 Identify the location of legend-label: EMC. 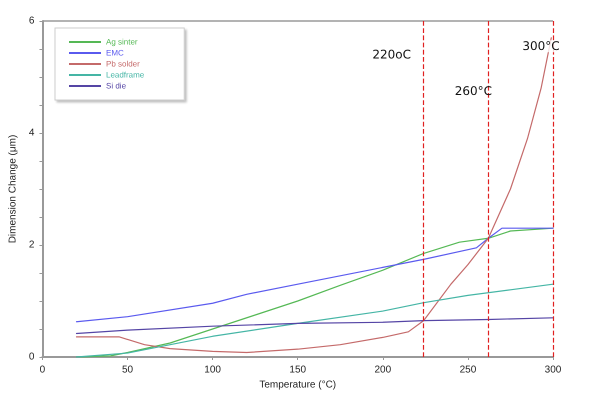
(115, 53).